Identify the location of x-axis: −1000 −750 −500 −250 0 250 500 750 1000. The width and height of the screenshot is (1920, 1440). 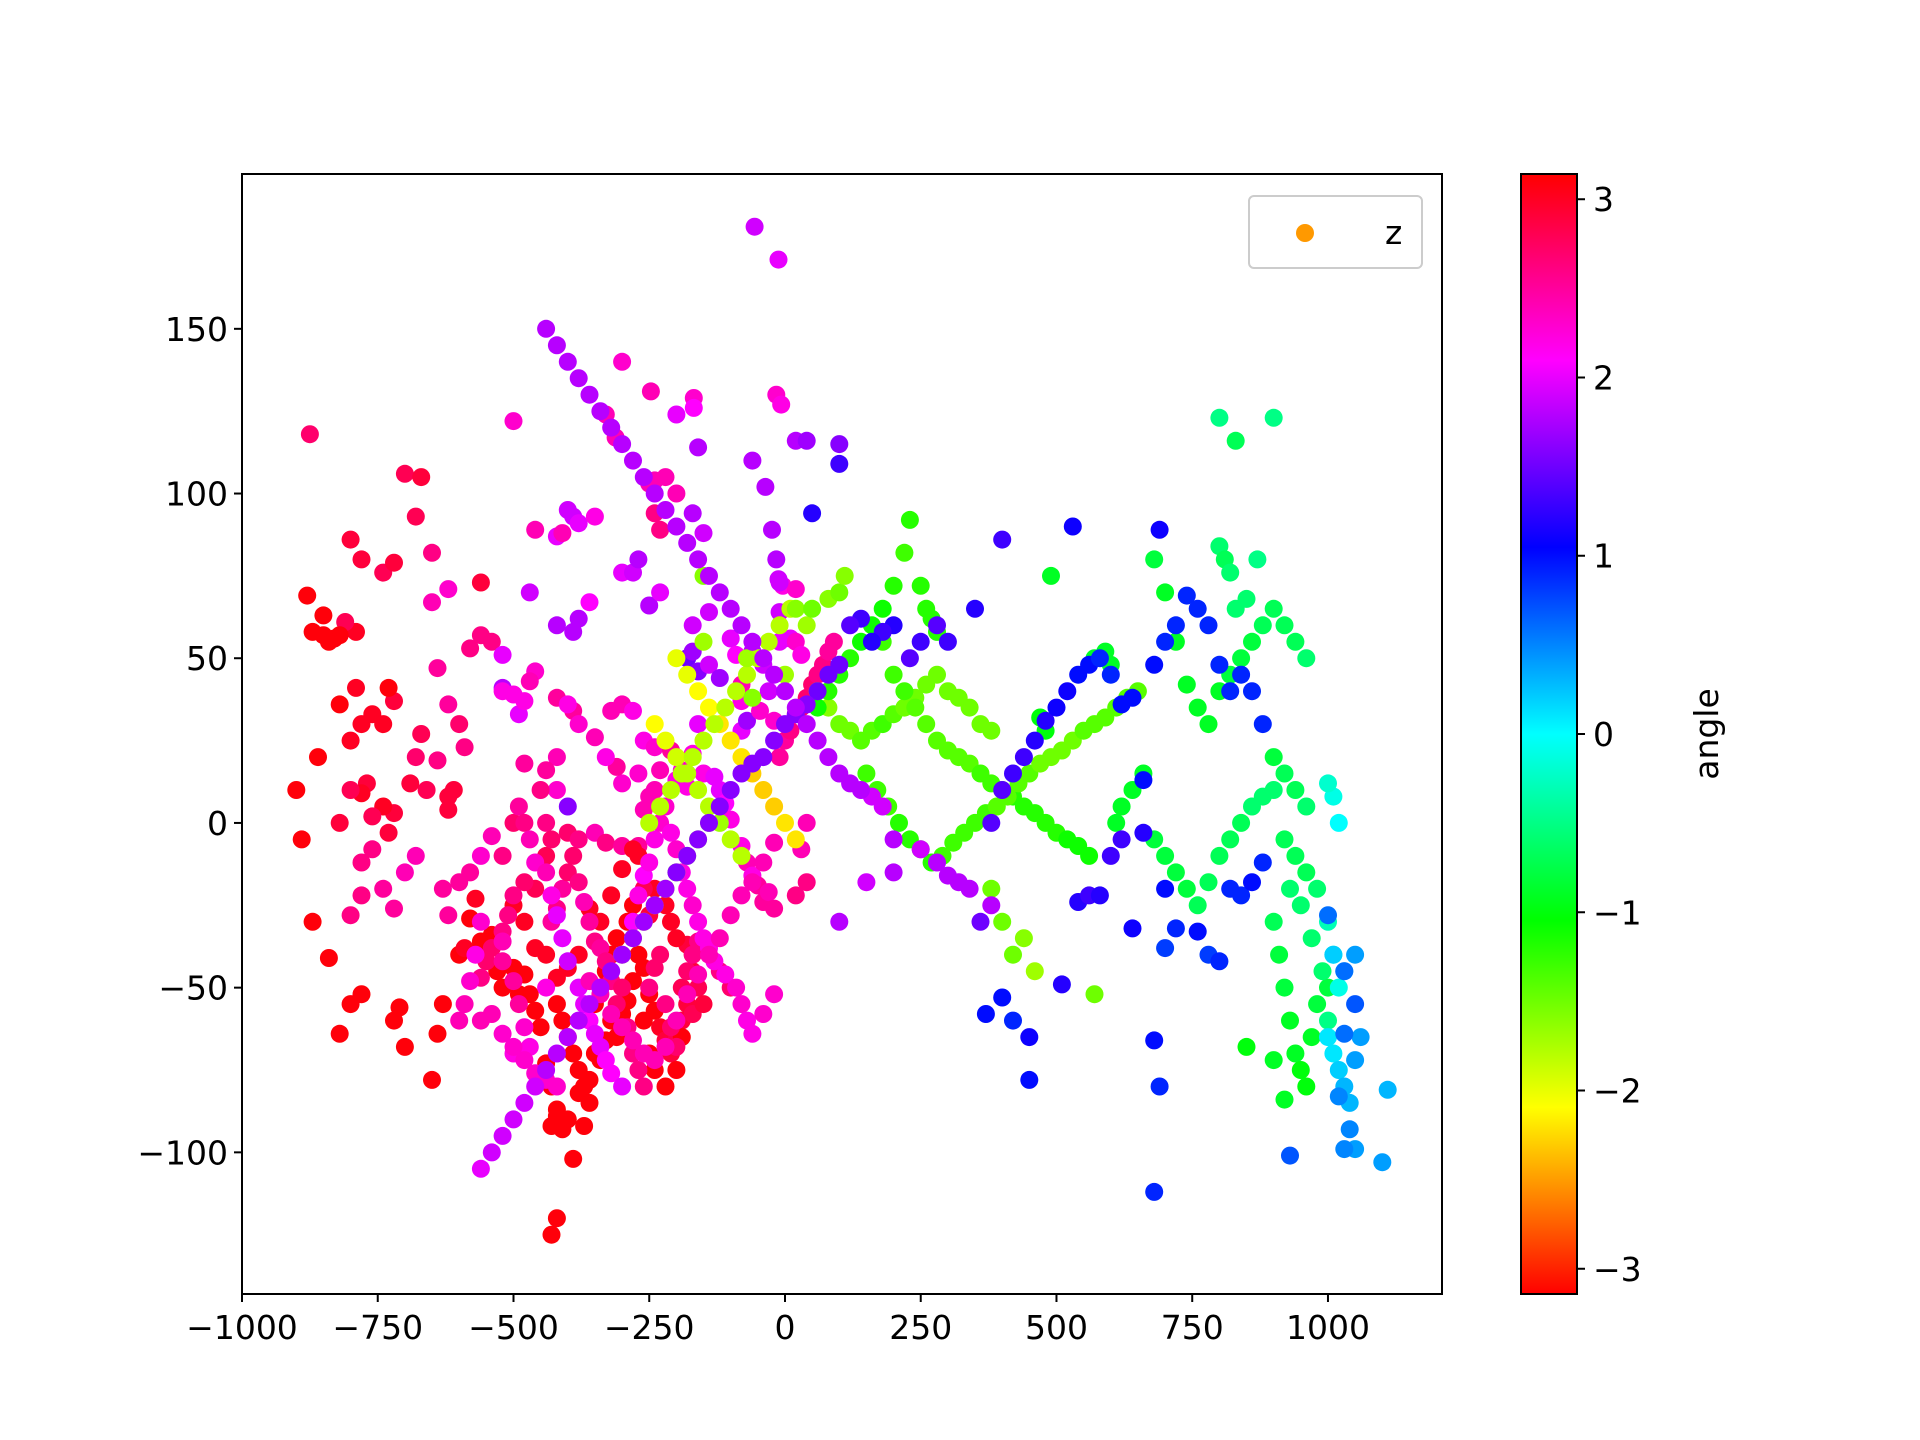
(778, 1320).